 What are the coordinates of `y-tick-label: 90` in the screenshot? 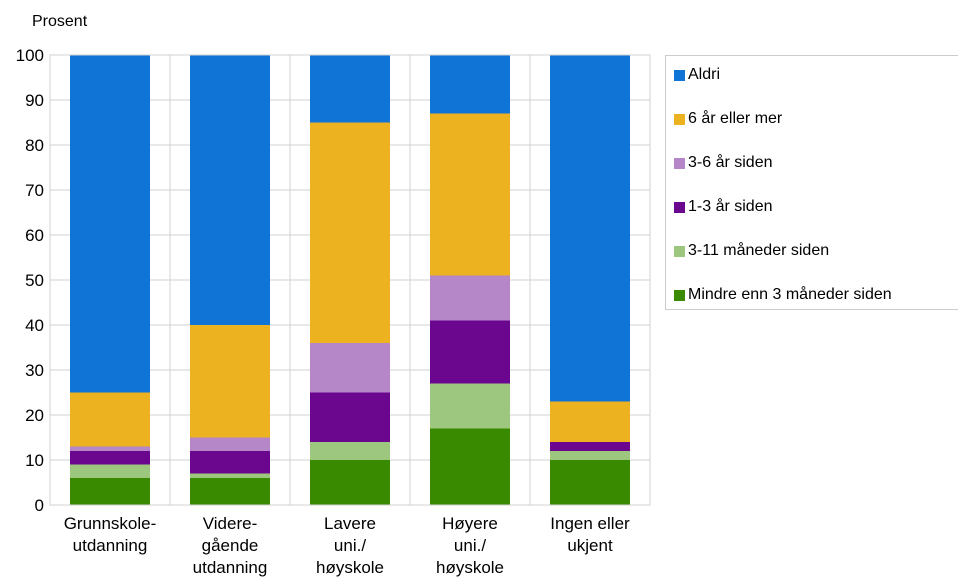 It's located at (34, 100).